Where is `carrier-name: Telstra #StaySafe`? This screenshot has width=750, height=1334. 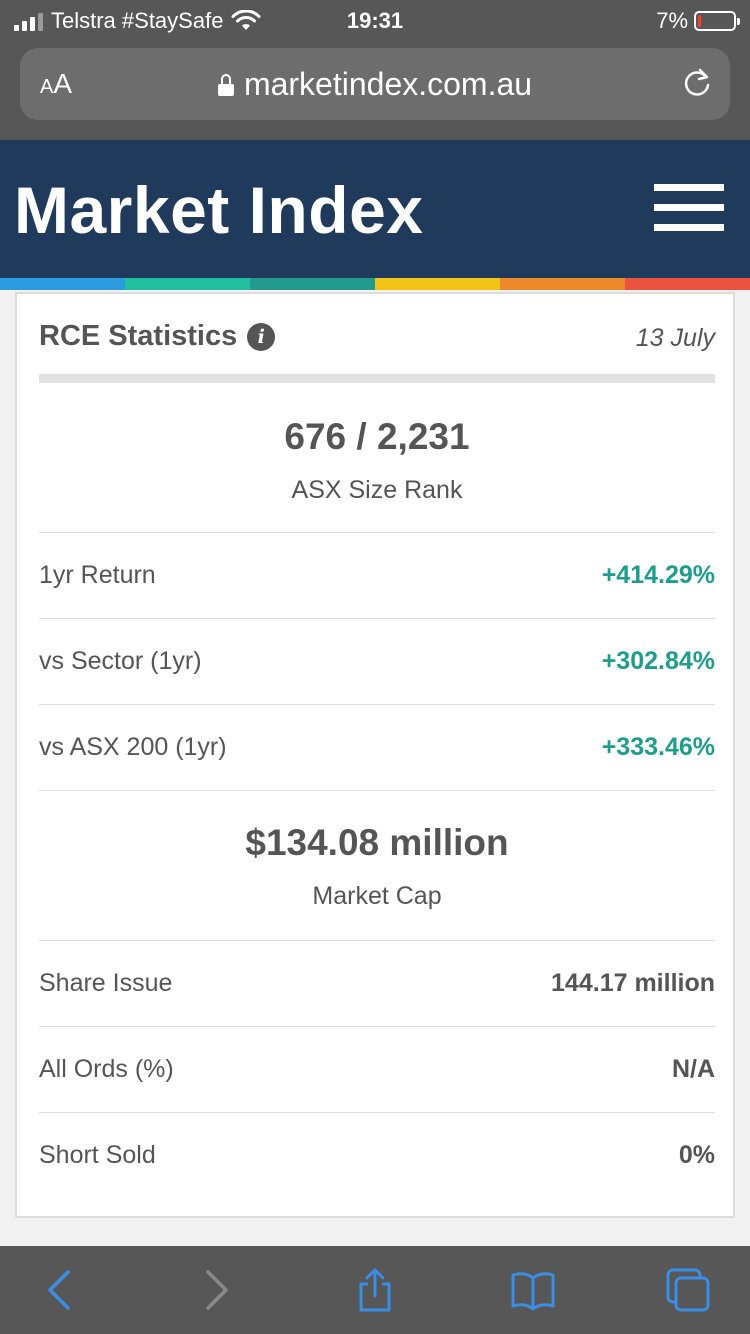
carrier-name: Telstra #StaySafe is located at coordinates (137, 20).